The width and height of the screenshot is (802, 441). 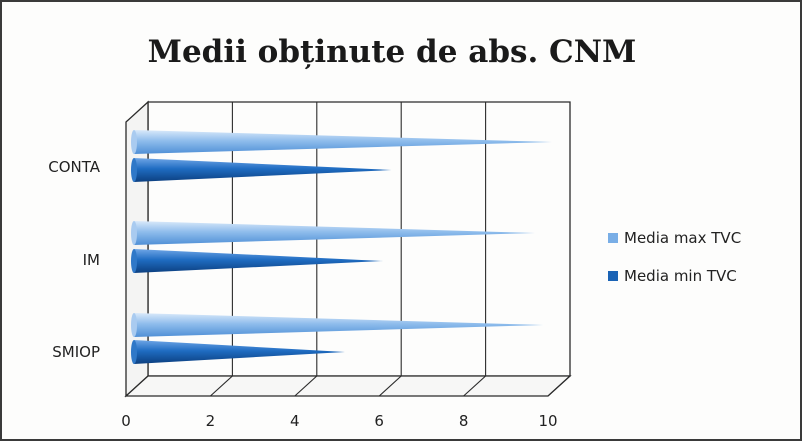 I want to click on legend-label: Media max TVC, so click(x=682, y=238).